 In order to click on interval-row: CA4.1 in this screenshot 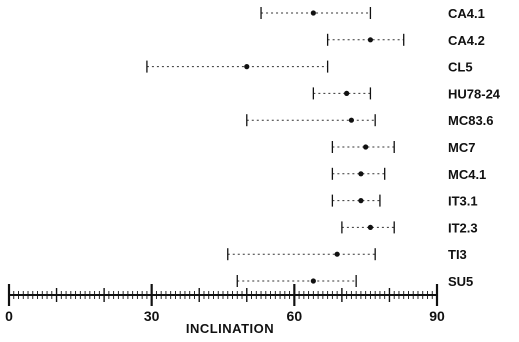, I will do `click(372, 13)`.